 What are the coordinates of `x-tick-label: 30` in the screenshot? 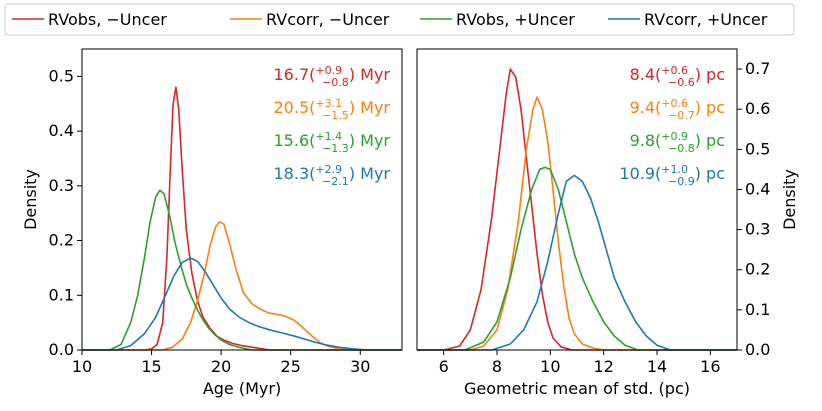 It's located at (360, 366).